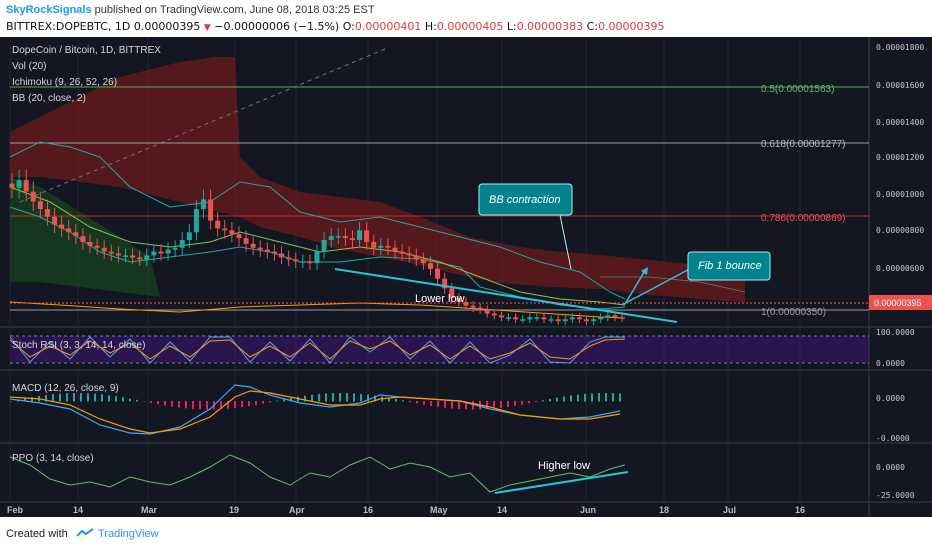 The height and width of the screenshot is (550, 932). What do you see at coordinates (550, 26) in the screenshot?
I see `low-value: 0.00000383` at bounding box center [550, 26].